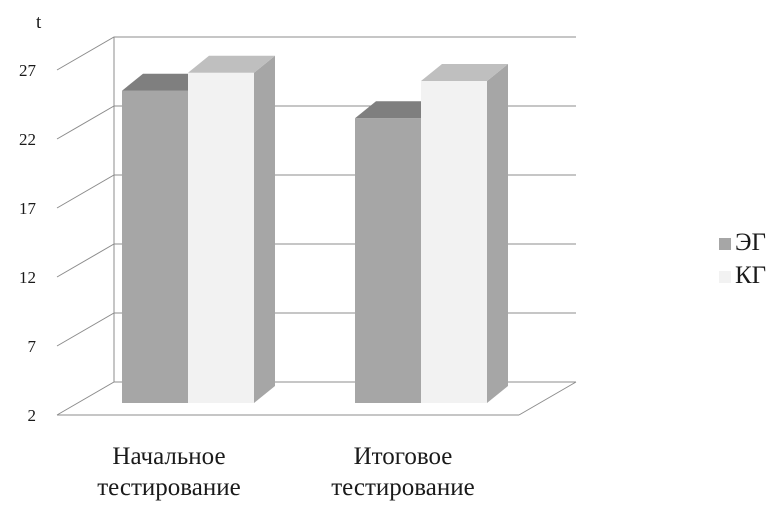 The height and width of the screenshot is (508, 781). Describe the element at coordinates (28, 70) in the screenshot. I see `y-tick-label: 27` at that location.